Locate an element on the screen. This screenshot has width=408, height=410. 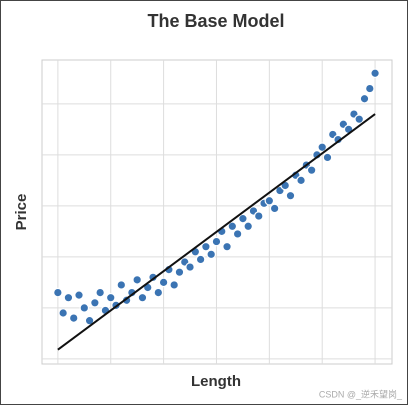
y-axis-label: Price is located at coordinates (21, 212).